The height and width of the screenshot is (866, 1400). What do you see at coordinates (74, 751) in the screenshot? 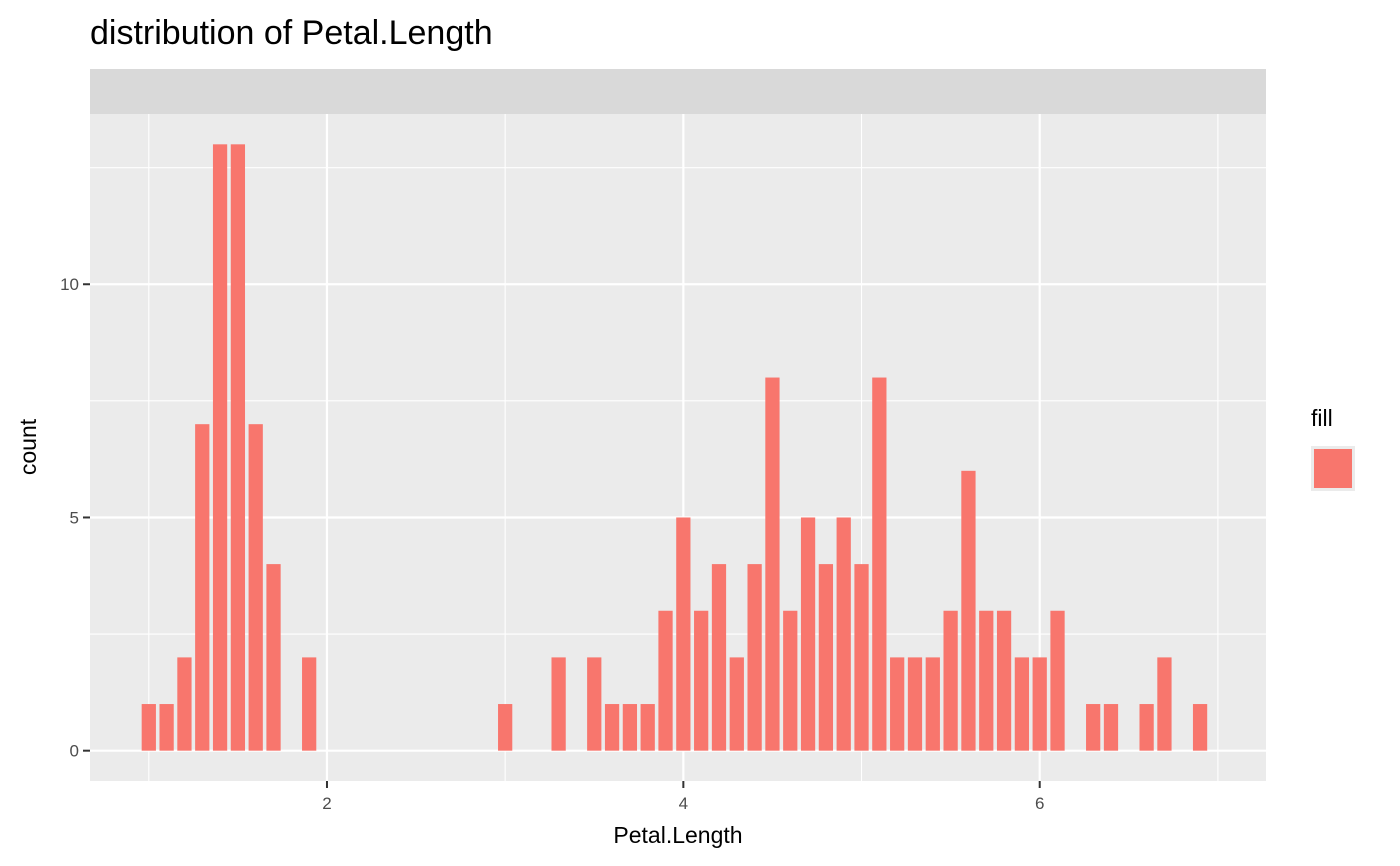
I see `y-tick-label: 0` at bounding box center [74, 751].